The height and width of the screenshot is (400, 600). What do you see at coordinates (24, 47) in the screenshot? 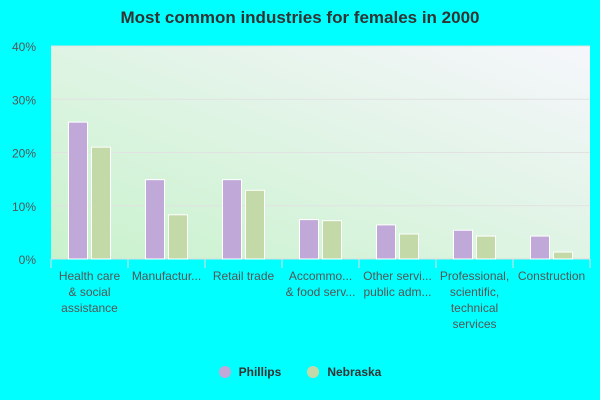
I see `y-tick-label: 40%` at bounding box center [24, 47].